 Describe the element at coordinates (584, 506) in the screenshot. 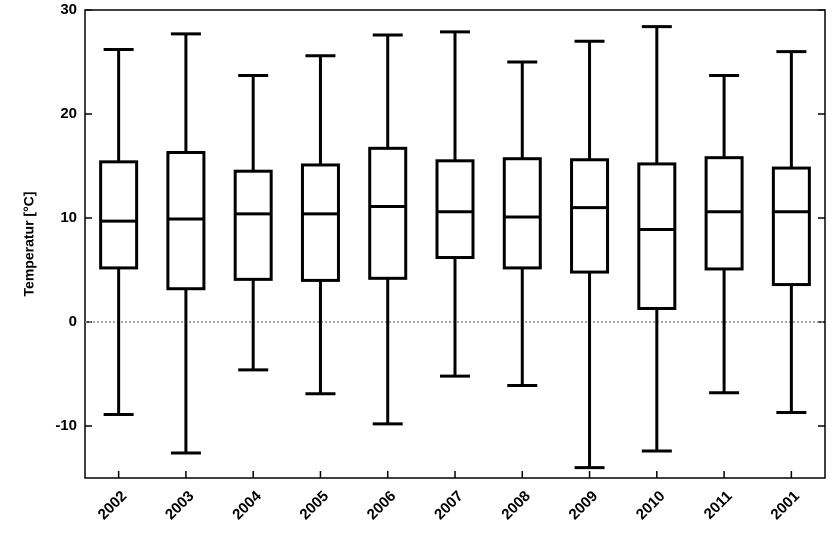

I see `x-tick-label: 2009` at that location.